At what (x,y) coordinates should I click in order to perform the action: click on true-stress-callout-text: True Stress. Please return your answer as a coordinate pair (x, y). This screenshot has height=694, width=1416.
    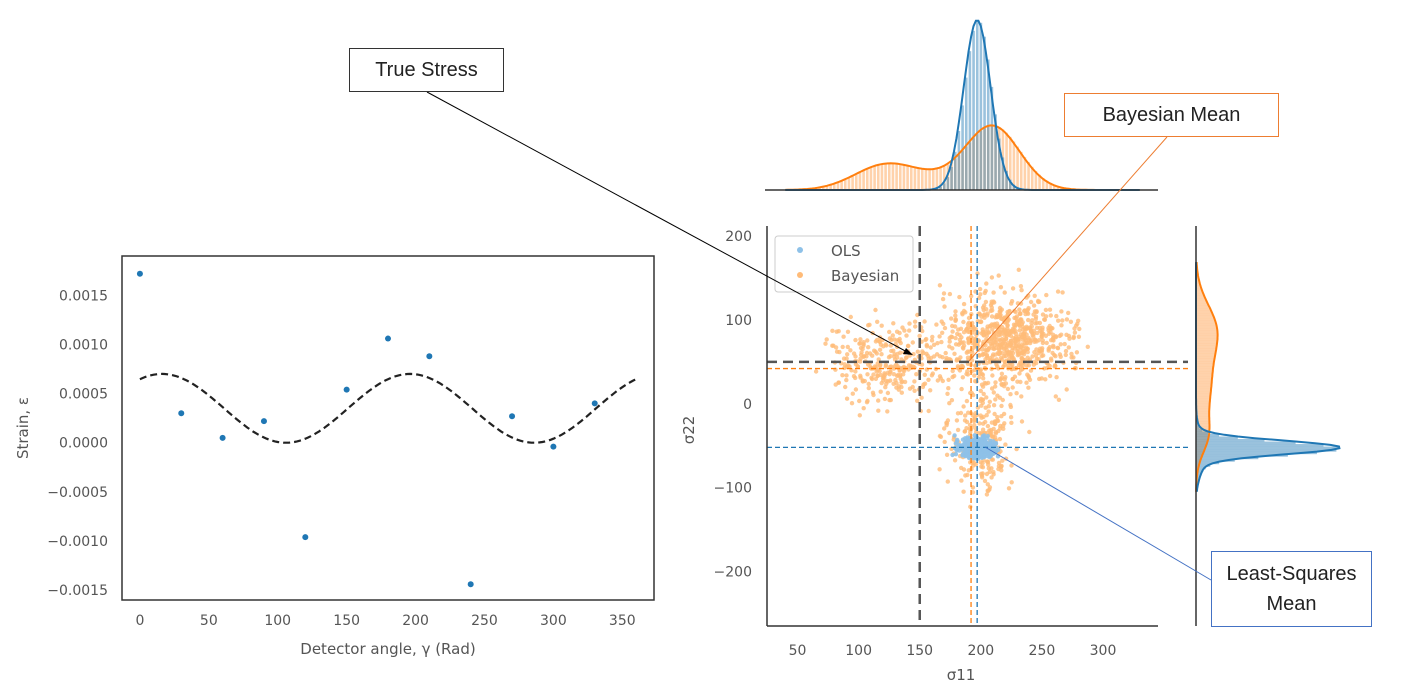
    Looking at the image, I should click on (426, 70).